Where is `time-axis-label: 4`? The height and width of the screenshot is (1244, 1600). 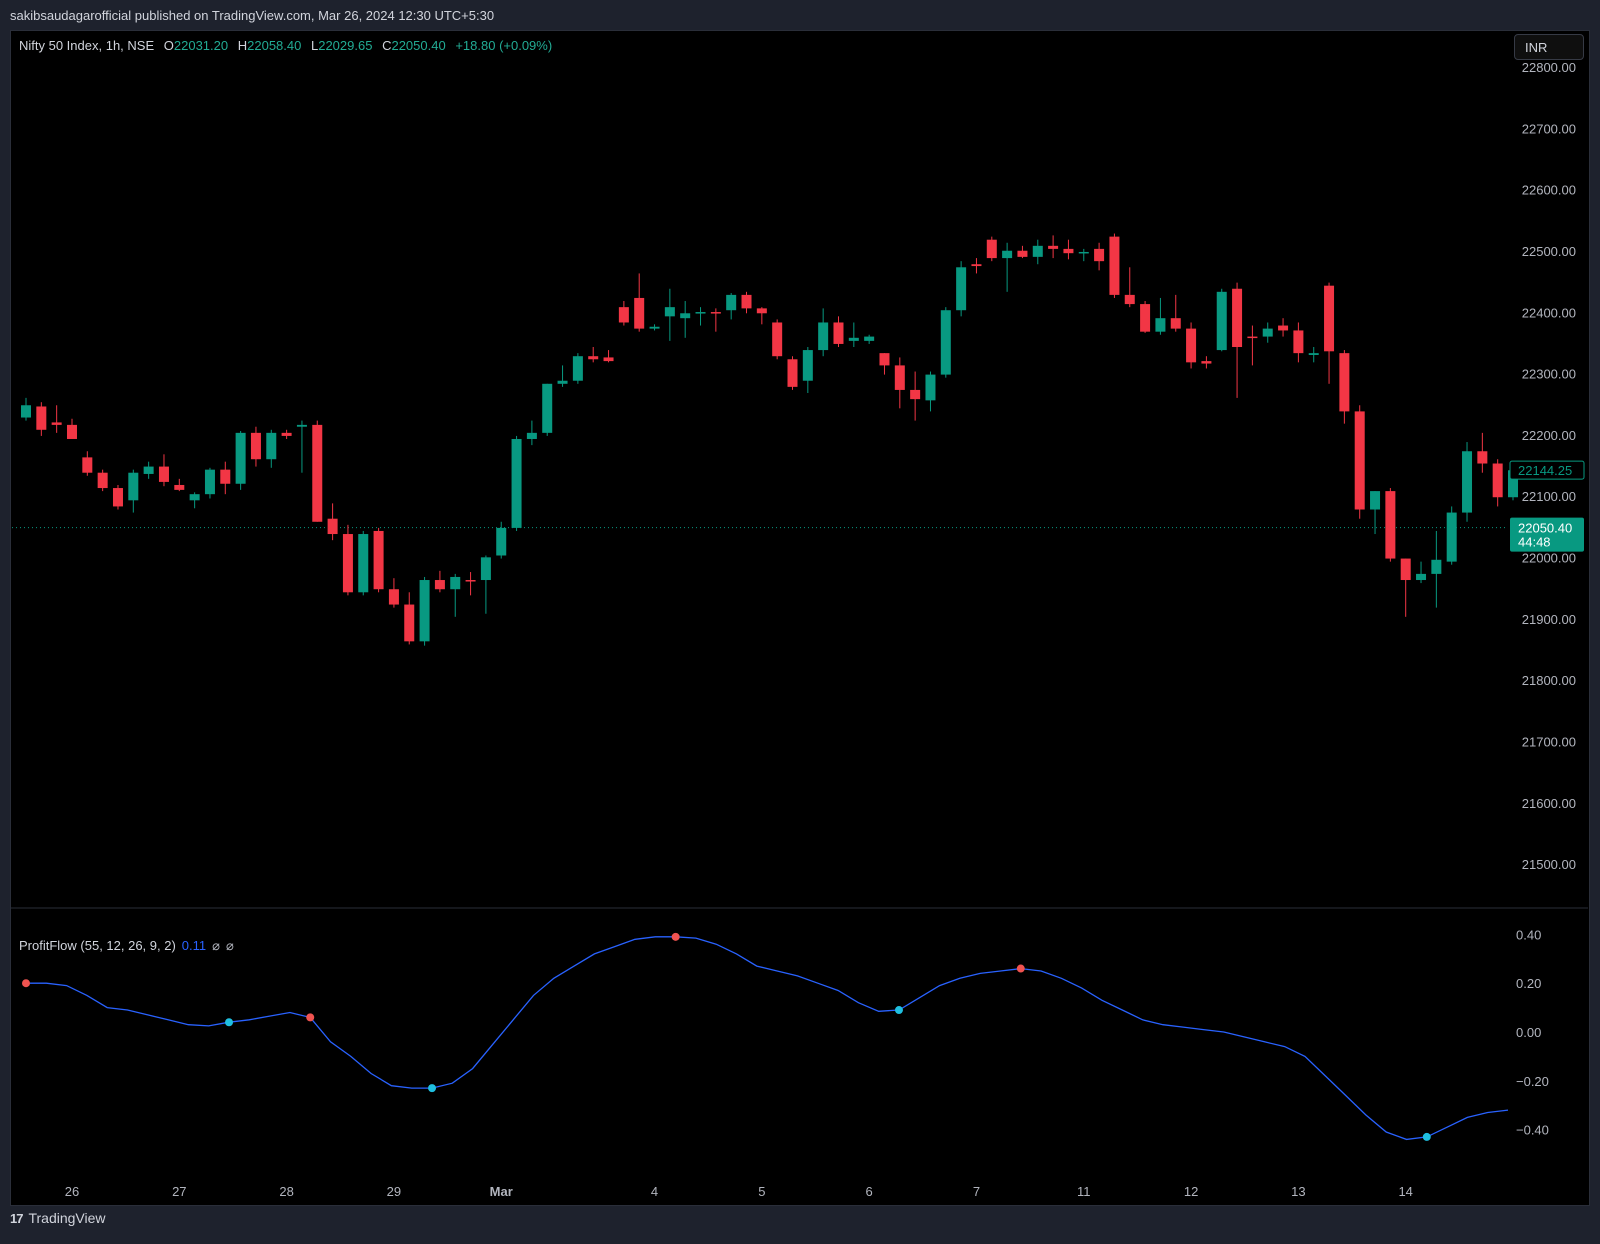 time-axis-label: 4 is located at coordinates (654, 1191).